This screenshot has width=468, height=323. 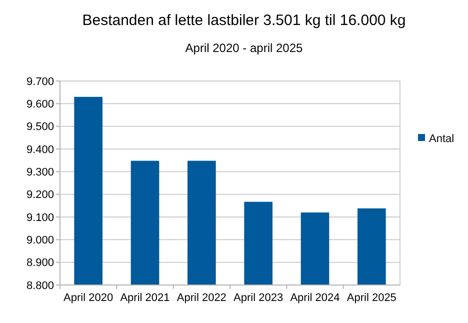 What do you see at coordinates (40, 104) in the screenshot?
I see `y-tick-label: 9.600` at bounding box center [40, 104].